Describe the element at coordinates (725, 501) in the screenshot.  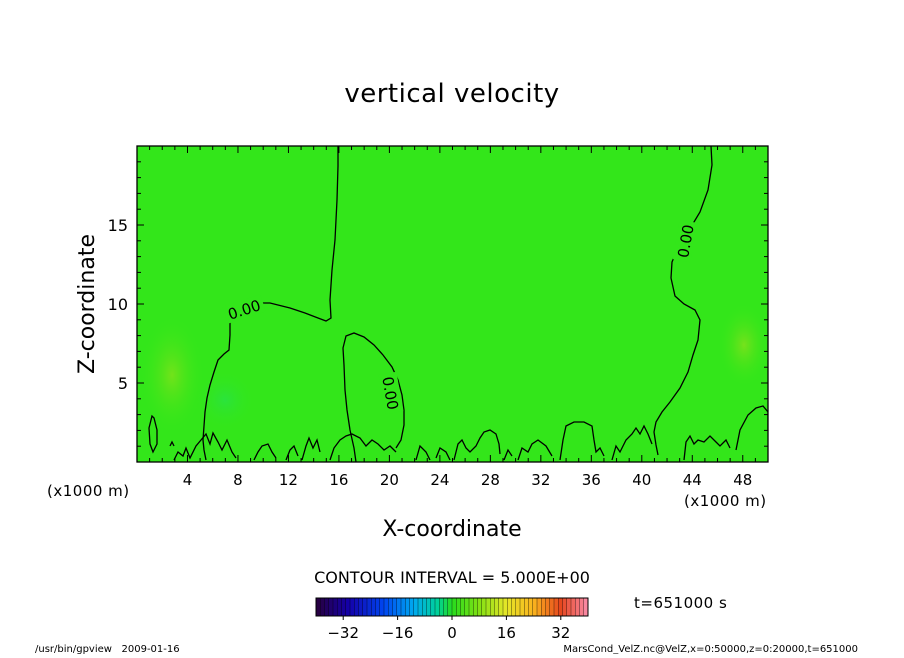
I see `x-unit-right: (x1000 m)` at that location.